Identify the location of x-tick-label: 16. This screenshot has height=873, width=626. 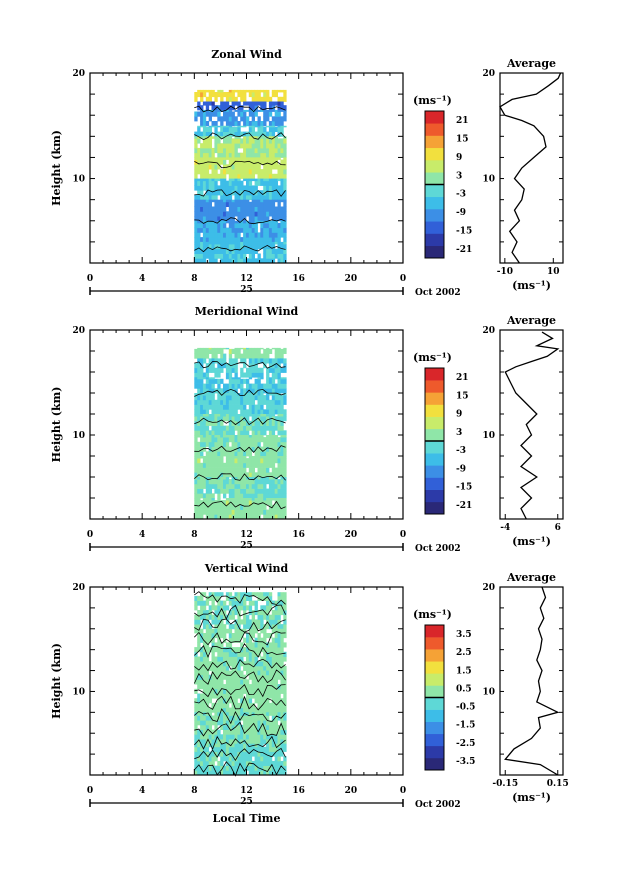
(298, 279).